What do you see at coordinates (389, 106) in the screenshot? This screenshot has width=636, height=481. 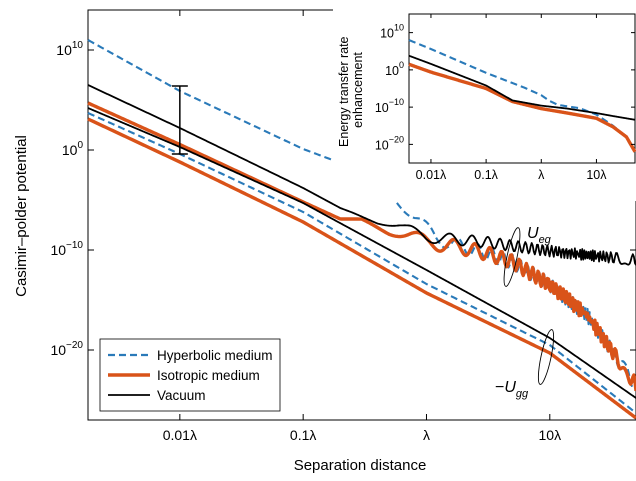 I see `inset-y-tick-label: 10−10` at bounding box center [389, 106].